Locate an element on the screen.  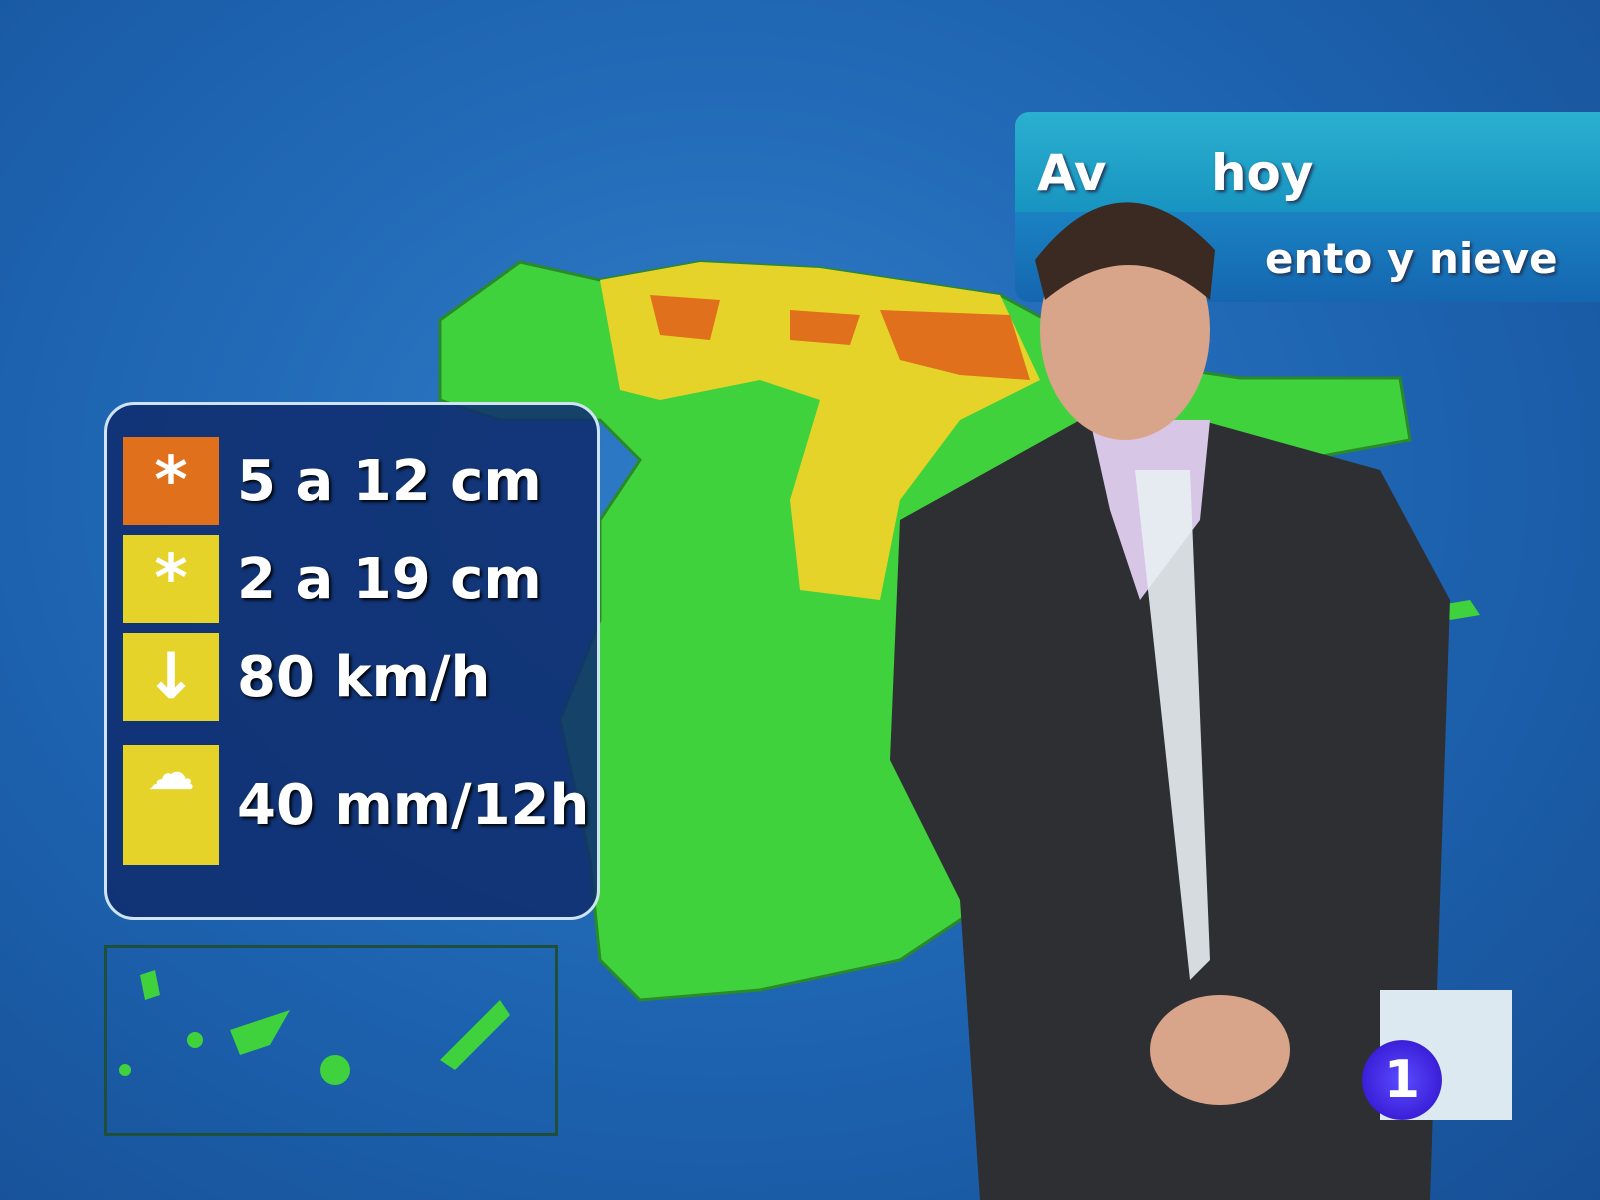
wind-arrow-icon: ↓ is located at coordinates (171, 677).